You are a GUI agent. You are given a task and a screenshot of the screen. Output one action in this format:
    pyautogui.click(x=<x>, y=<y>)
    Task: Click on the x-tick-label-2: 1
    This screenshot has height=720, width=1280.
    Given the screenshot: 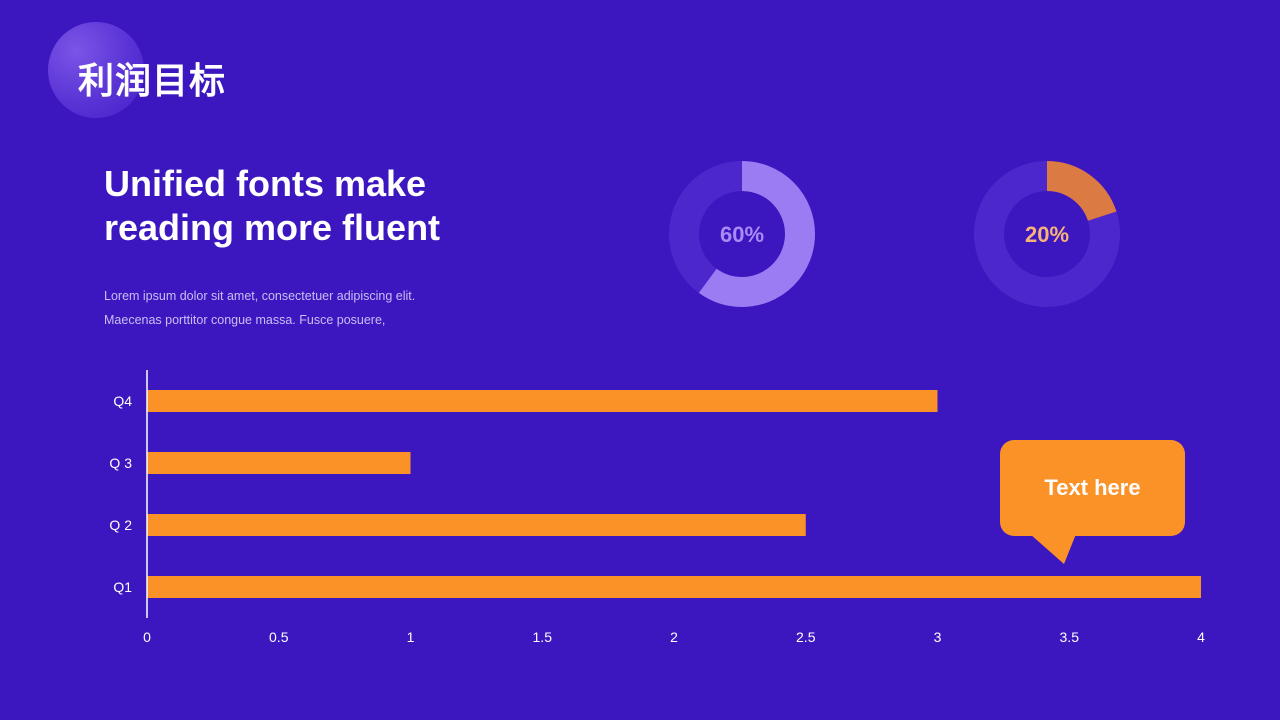 What is the action you would take?
    pyautogui.click(x=411, y=637)
    